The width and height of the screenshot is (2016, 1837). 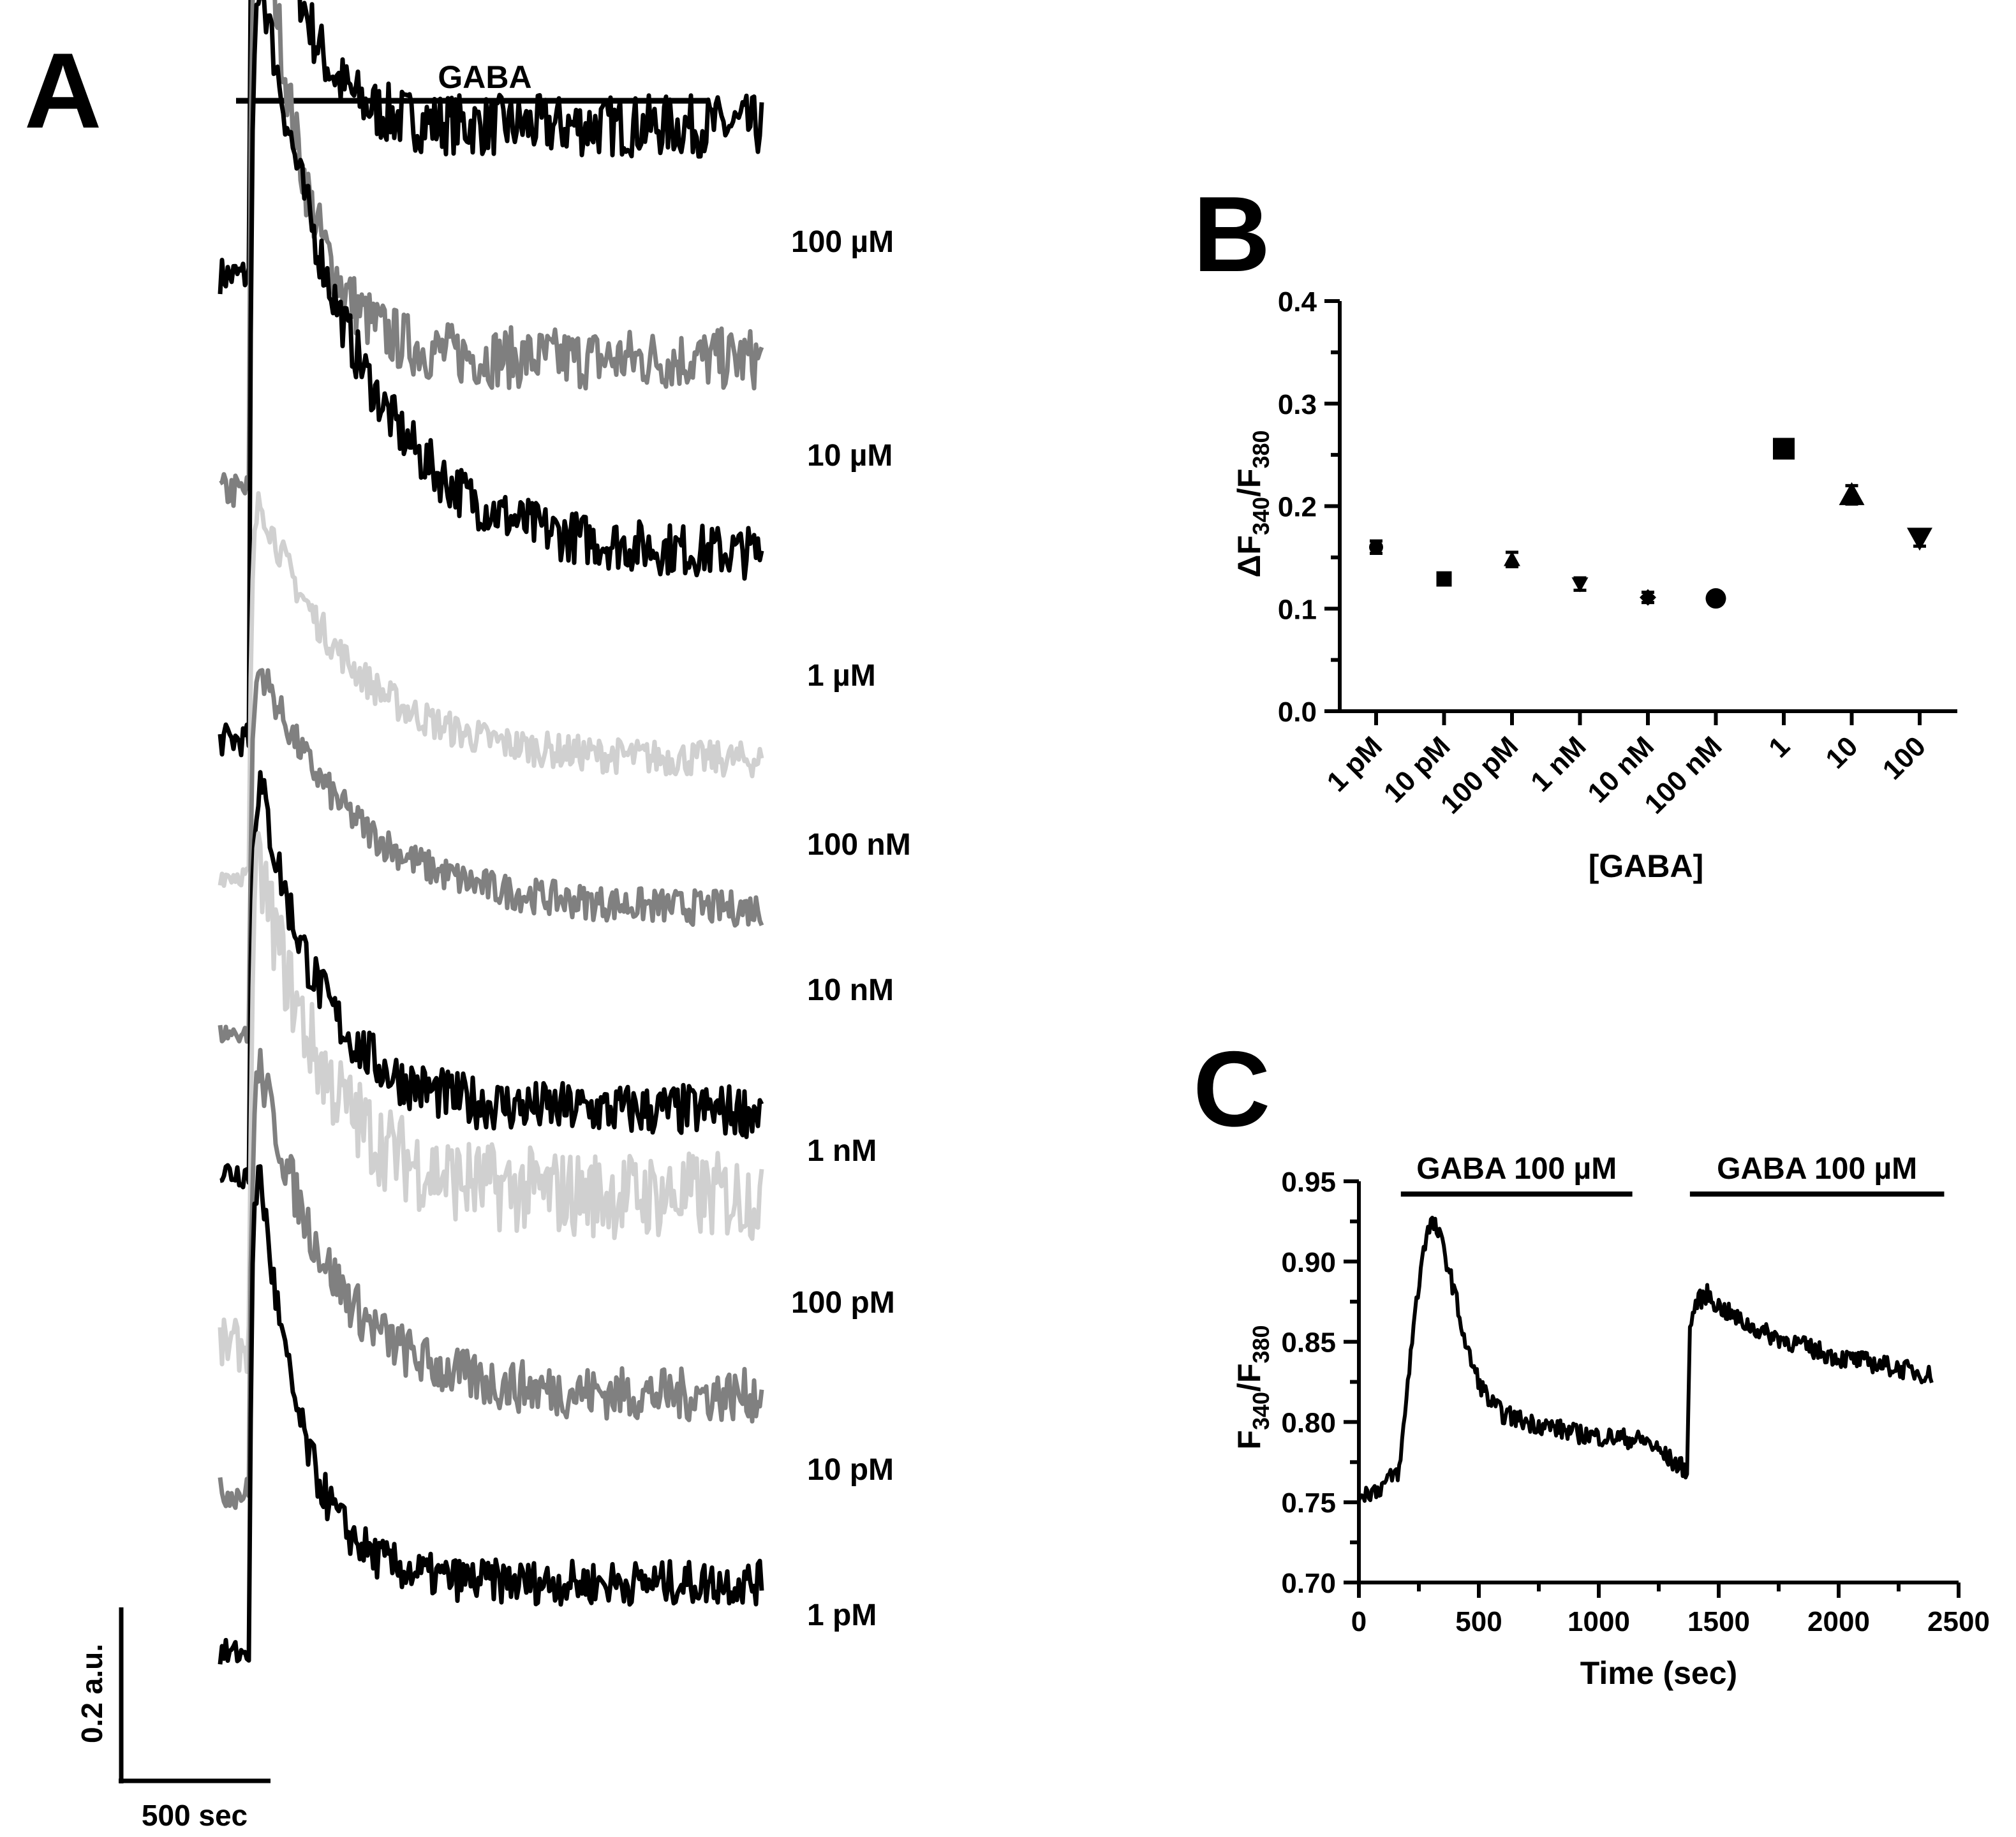 What do you see at coordinates (1904, 758) in the screenshot?
I see `panel-b-x-tick-label: 100` at bounding box center [1904, 758].